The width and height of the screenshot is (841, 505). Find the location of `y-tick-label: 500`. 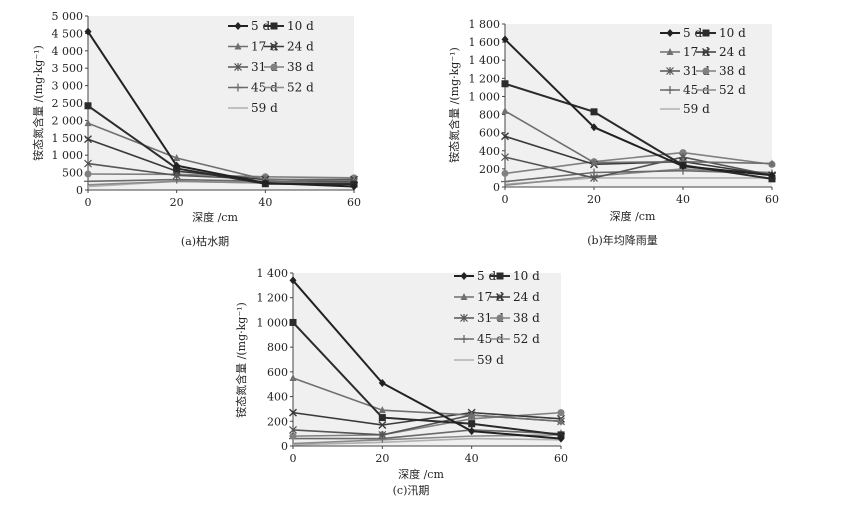

y-tick-label: 500 is located at coordinates (72, 173).